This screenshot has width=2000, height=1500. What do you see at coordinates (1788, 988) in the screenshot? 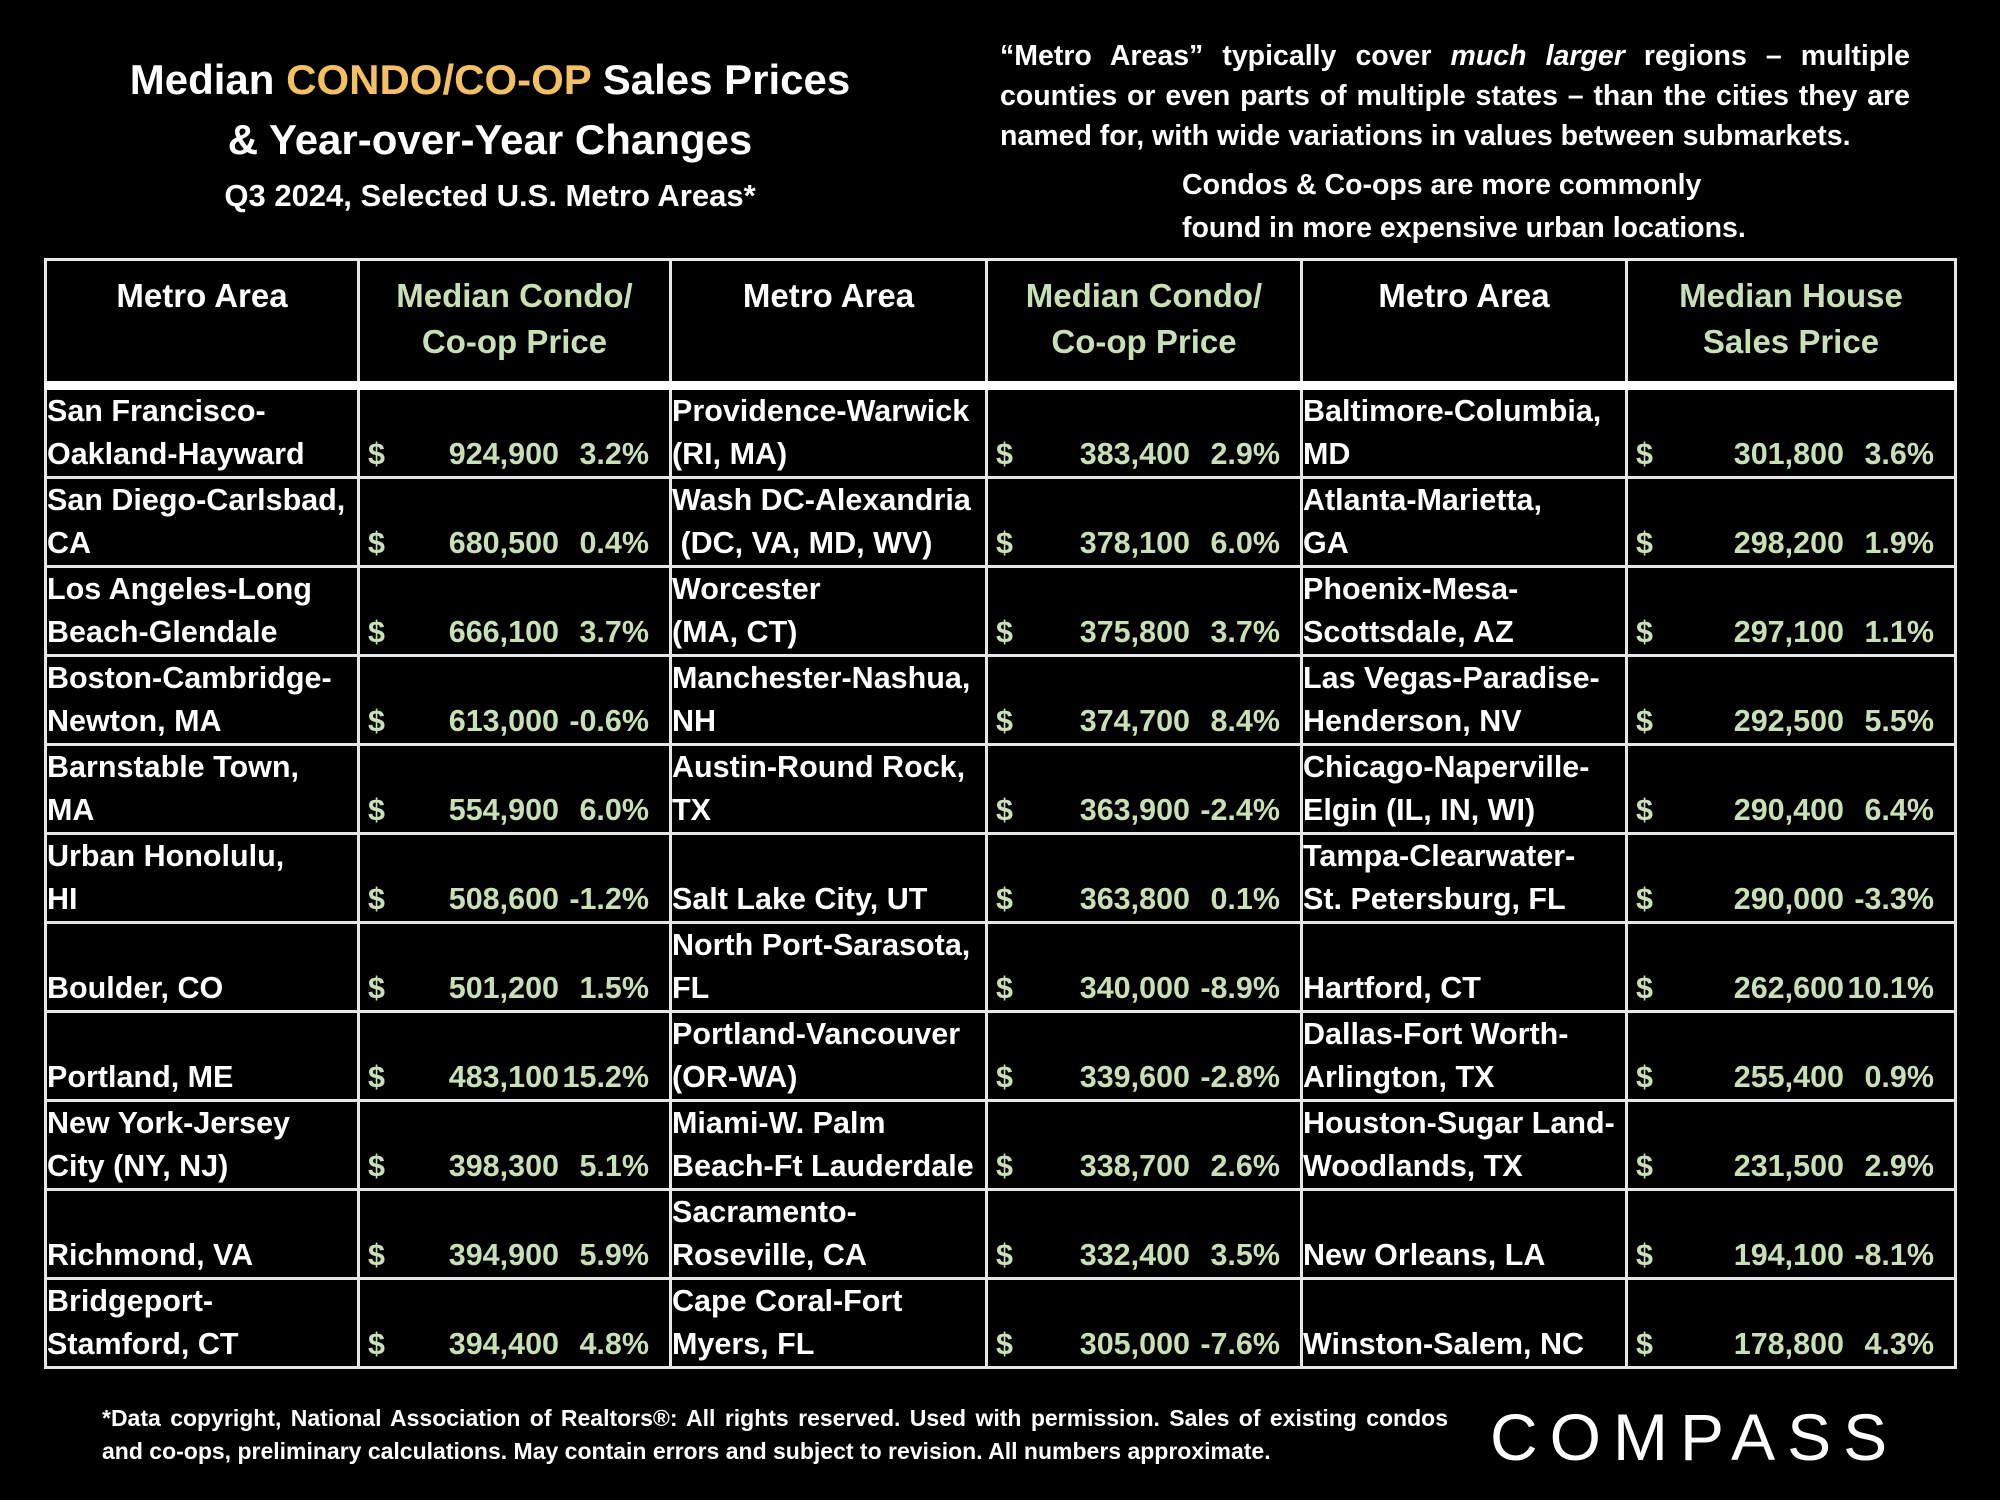
I see `median-price-value: 262,600` at bounding box center [1788, 988].